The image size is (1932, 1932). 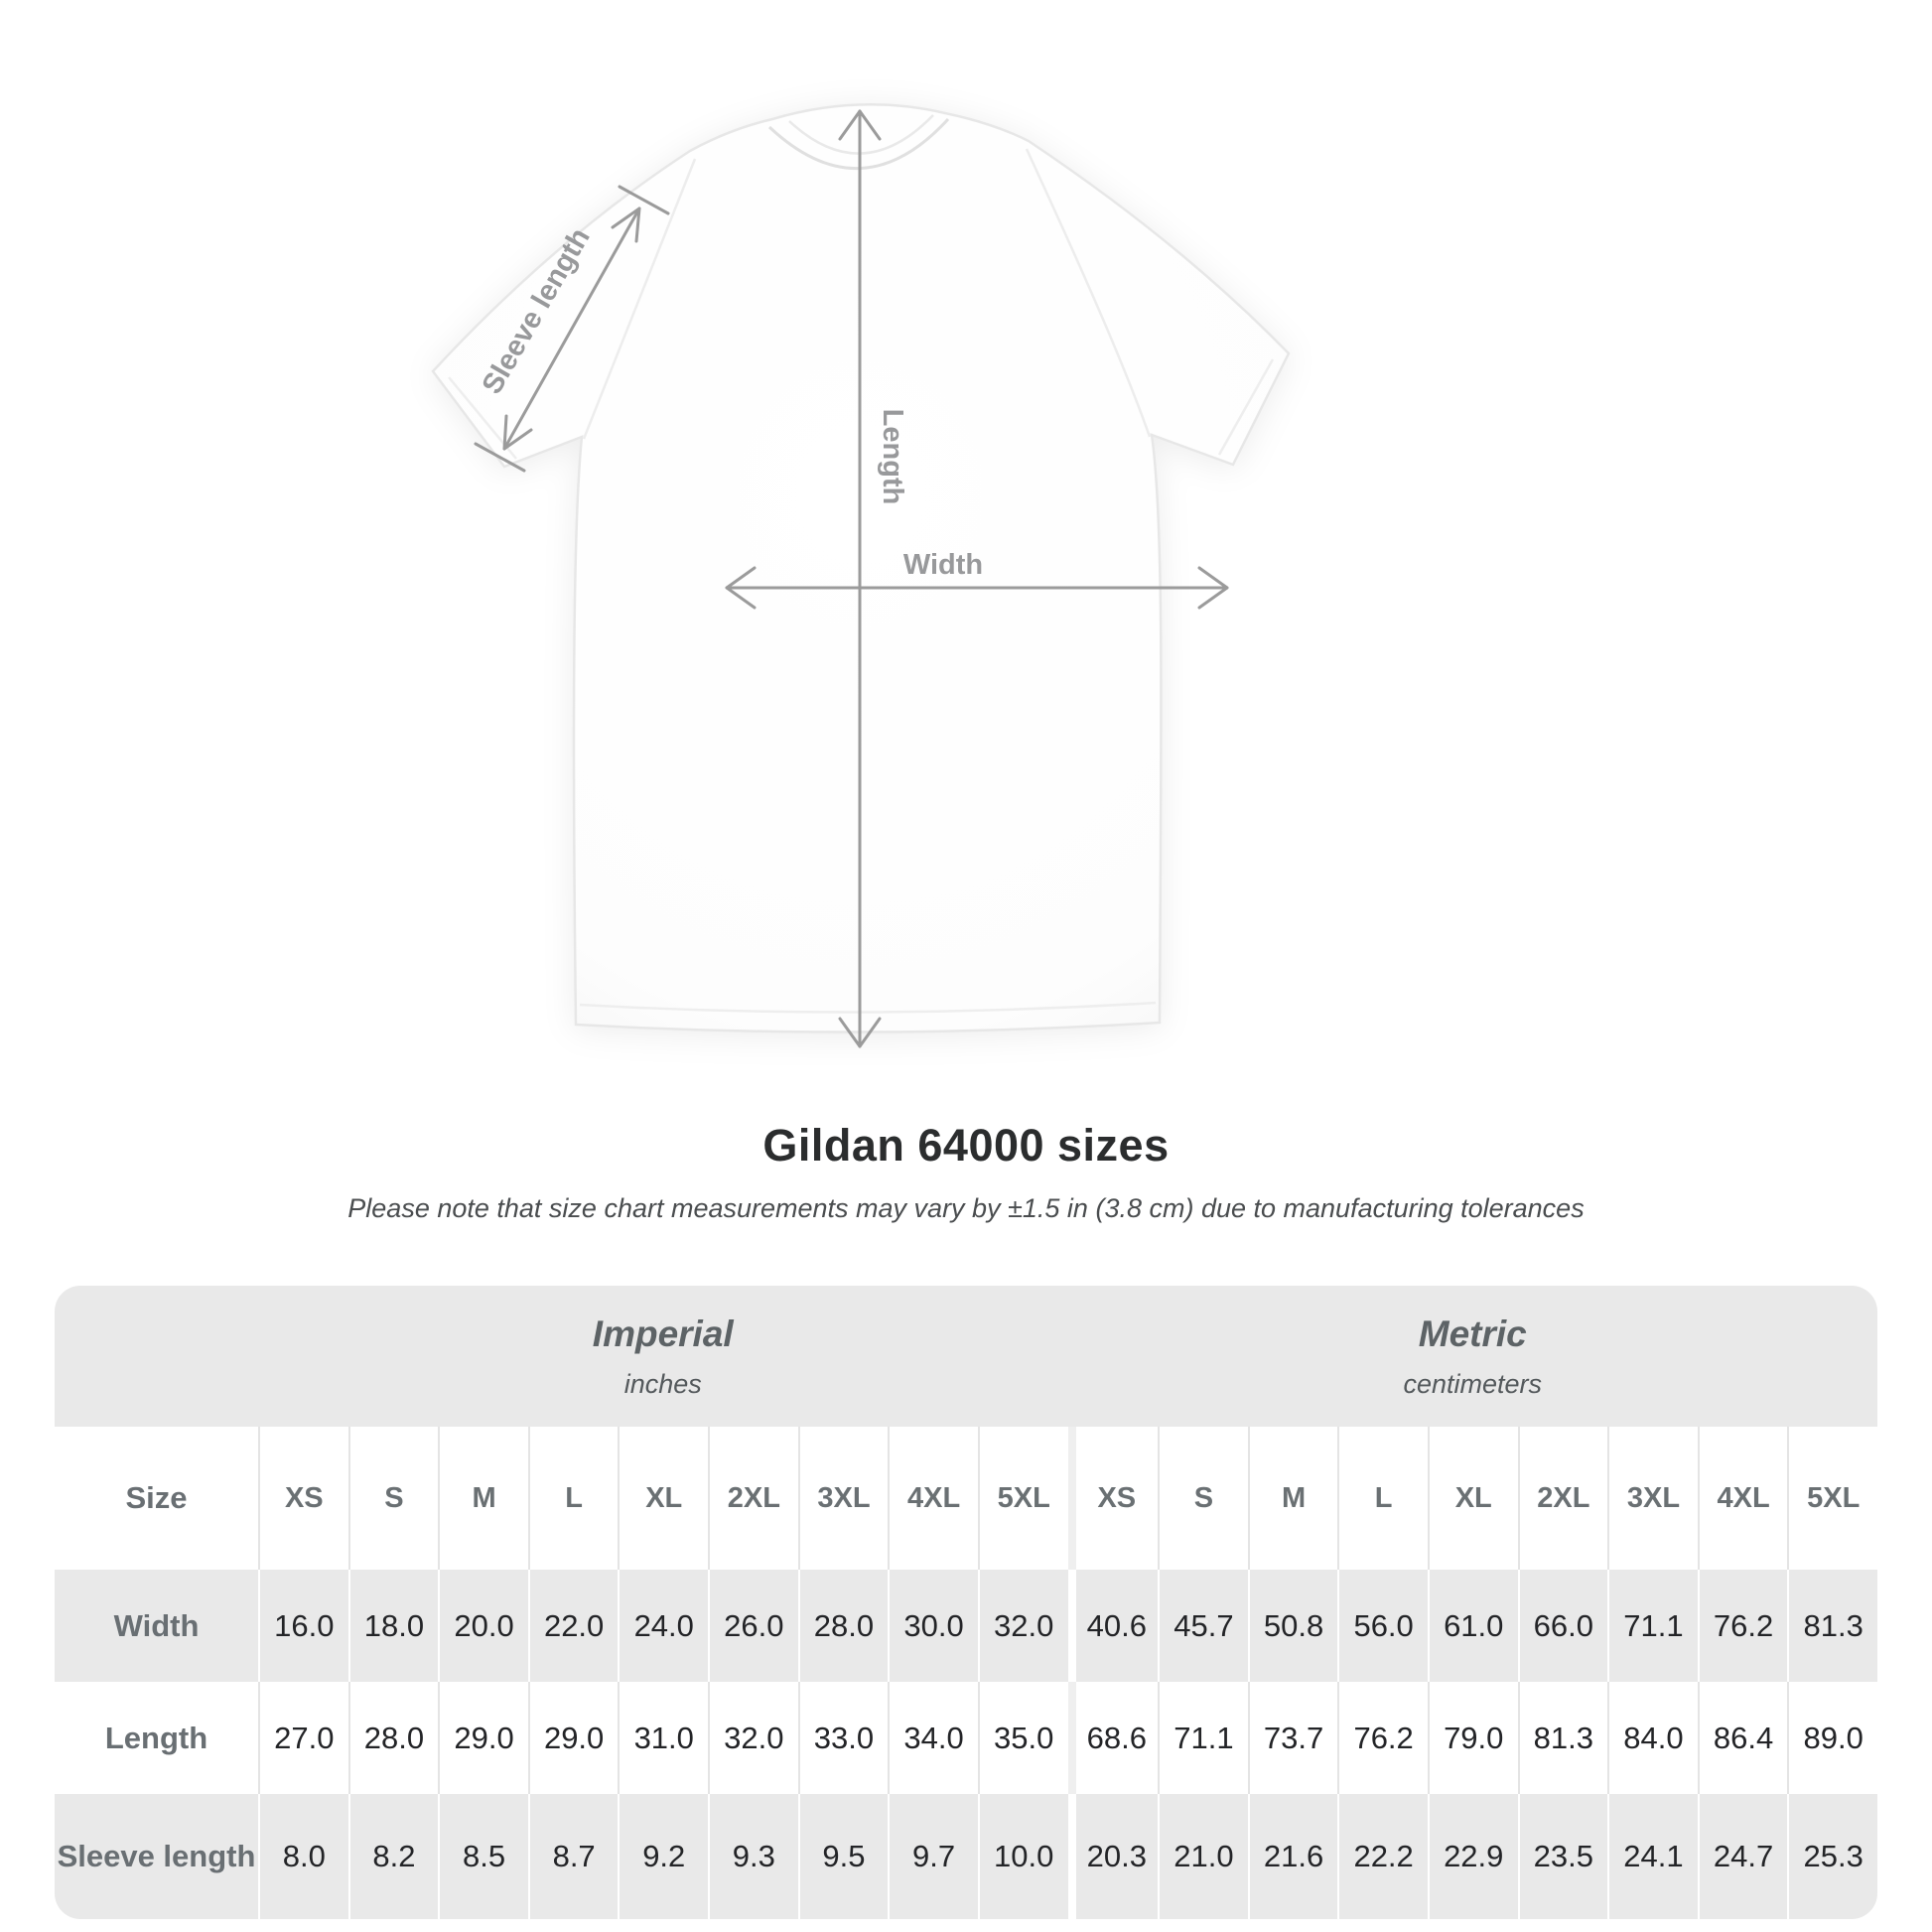 I want to click on value-cell: 10.0, so click(x=1022, y=1857).